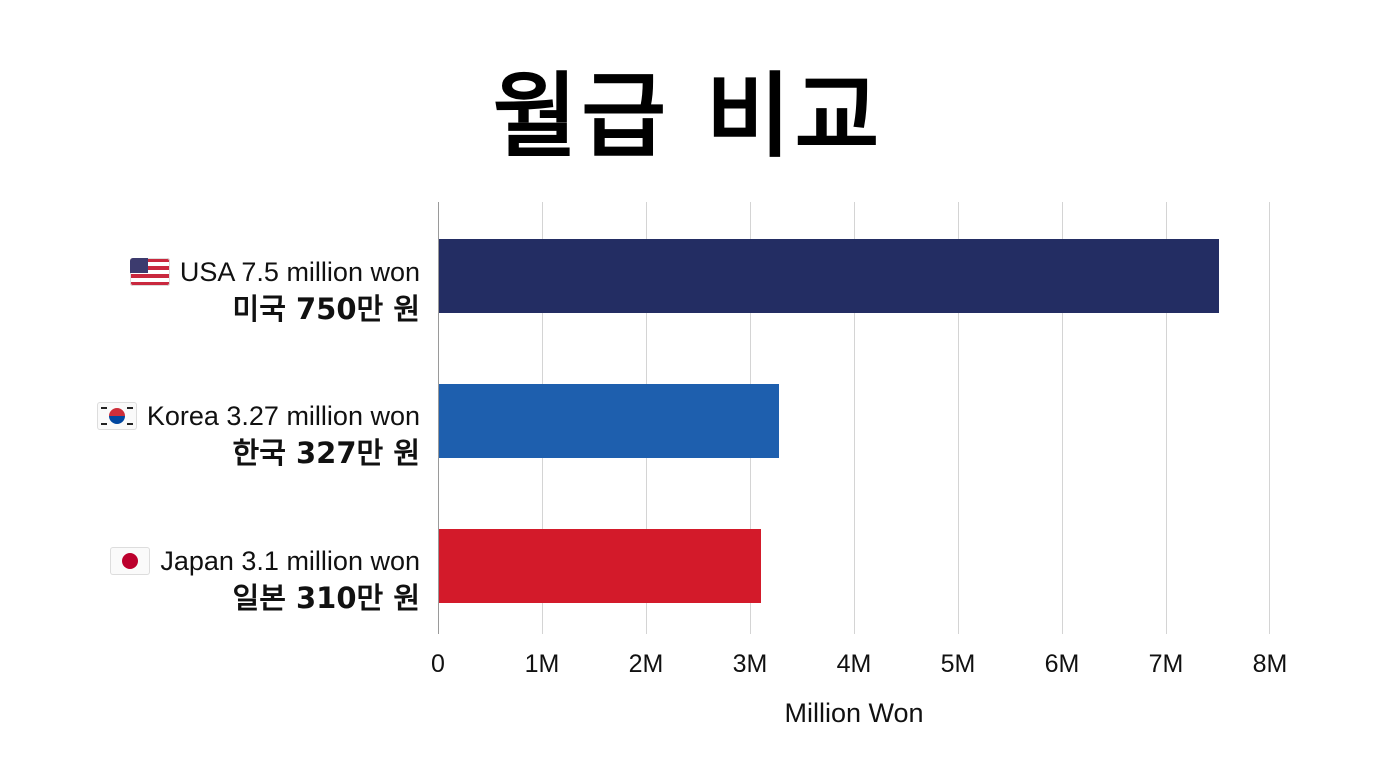 This screenshot has width=1376, height=768. Describe the element at coordinates (1269, 418) in the screenshot. I see `gridline-8m` at that location.